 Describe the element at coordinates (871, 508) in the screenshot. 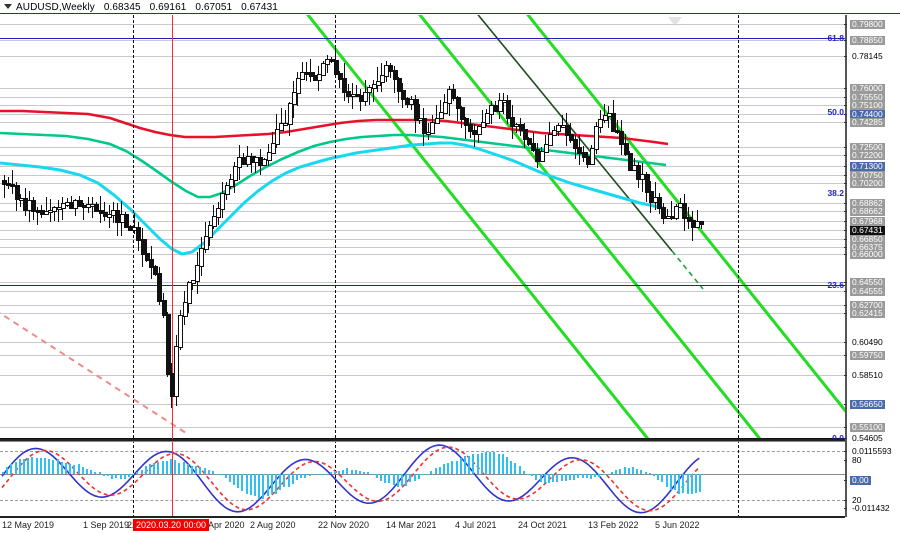

I see `price-axis-label: -0.011432` at that location.